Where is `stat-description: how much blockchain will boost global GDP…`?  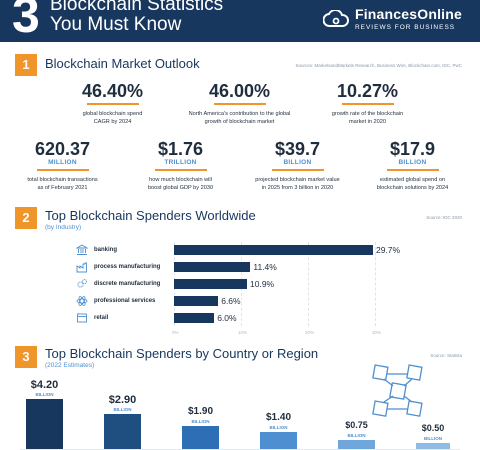 stat-description: how much blockchain will boost global GDP… is located at coordinates (180, 184).